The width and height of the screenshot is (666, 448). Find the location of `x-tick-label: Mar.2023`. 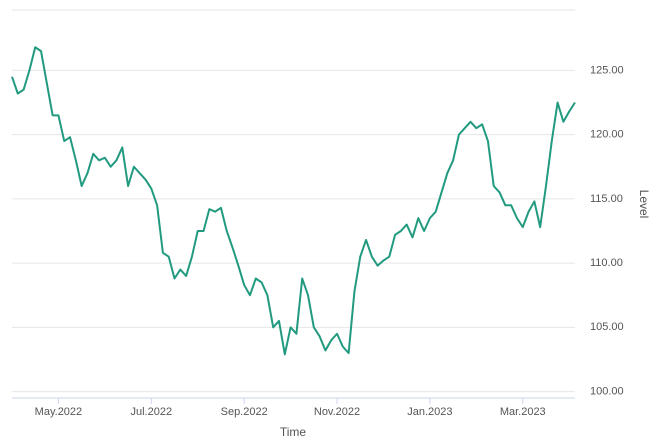

x-tick-label: Mar.2023 is located at coordinates (523, 412).